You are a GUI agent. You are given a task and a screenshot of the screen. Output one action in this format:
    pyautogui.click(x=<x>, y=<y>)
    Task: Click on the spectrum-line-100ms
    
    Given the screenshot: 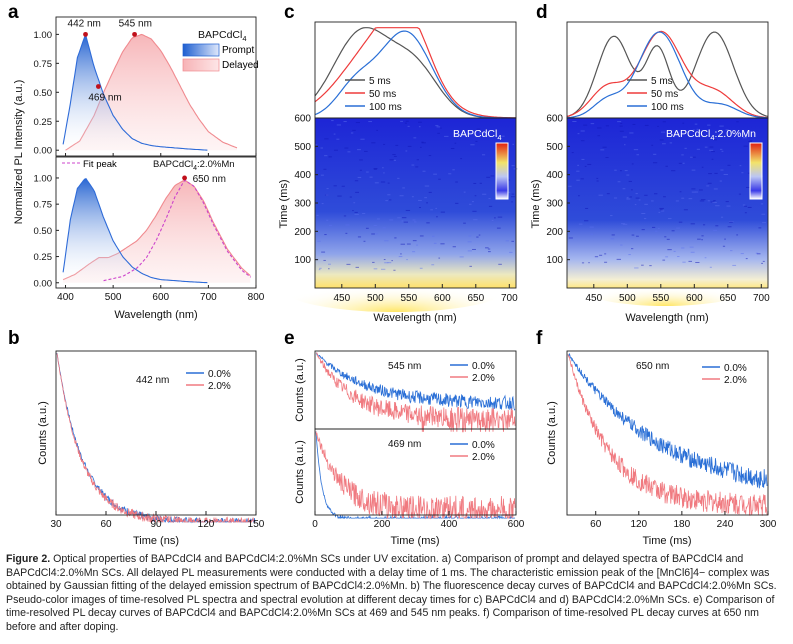 What is the action you would take?
    pyautogui.click(x=667, y=75)
    